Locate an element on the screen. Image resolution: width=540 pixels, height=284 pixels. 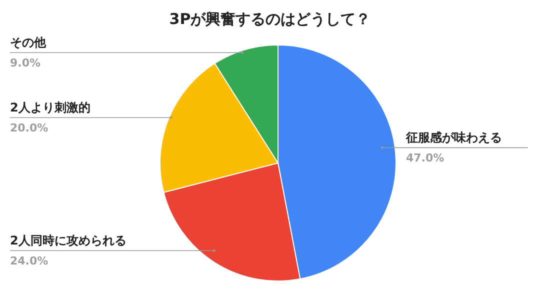
data-label: 9.0% is located at coordinates (25, 63).